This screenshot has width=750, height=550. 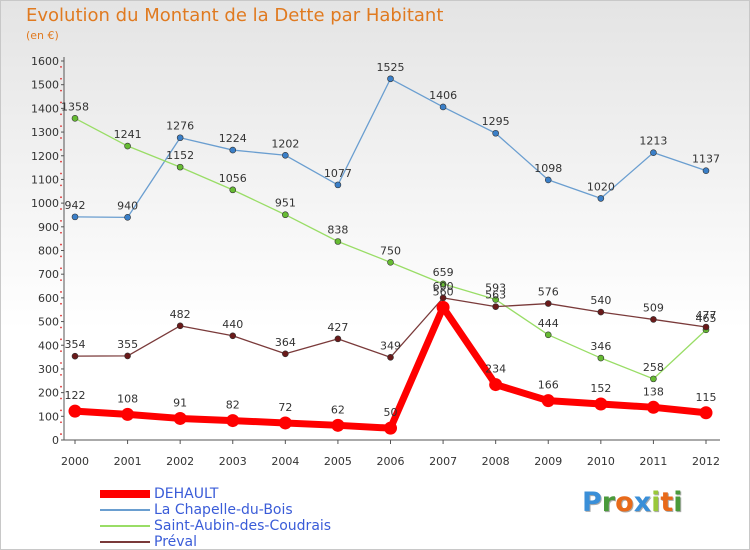 What do you see at coordinates (653, 461) in the screenshot?
I see `x-tick-label: 2011` at bounding box center [653, 461].